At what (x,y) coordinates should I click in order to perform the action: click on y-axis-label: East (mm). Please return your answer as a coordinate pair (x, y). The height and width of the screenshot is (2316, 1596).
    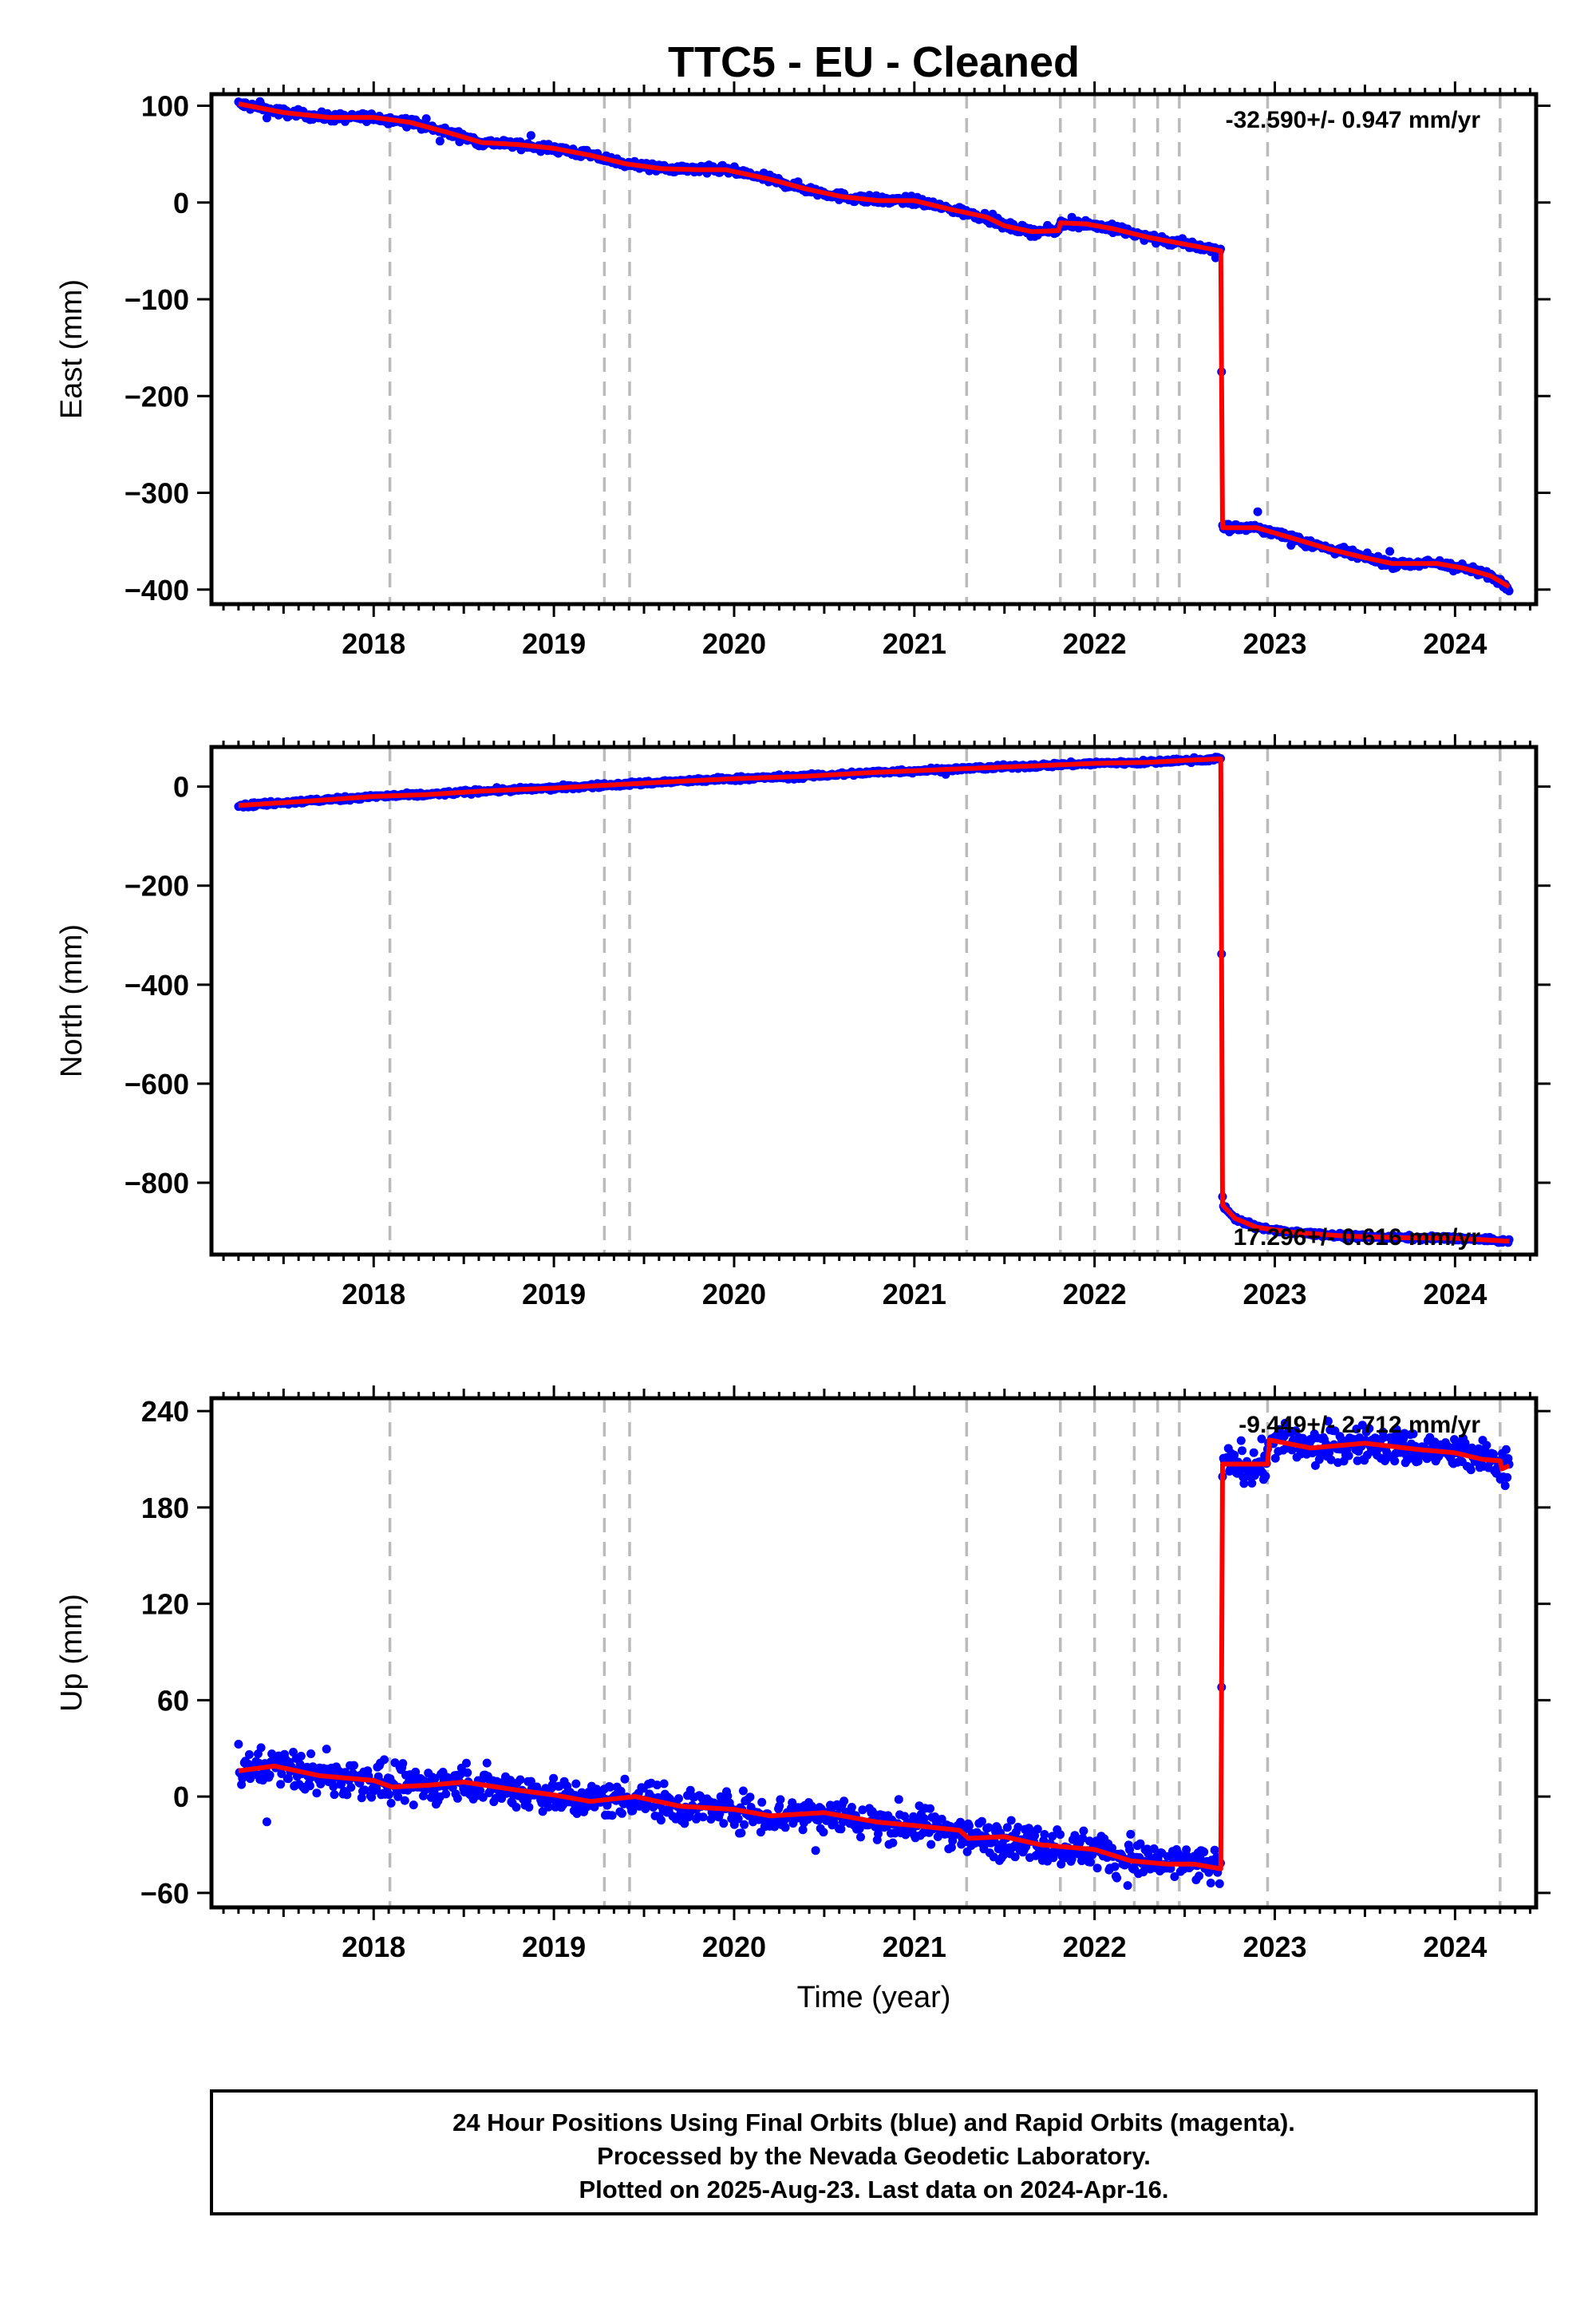
    Looking at the image, I should click on (72, 349).